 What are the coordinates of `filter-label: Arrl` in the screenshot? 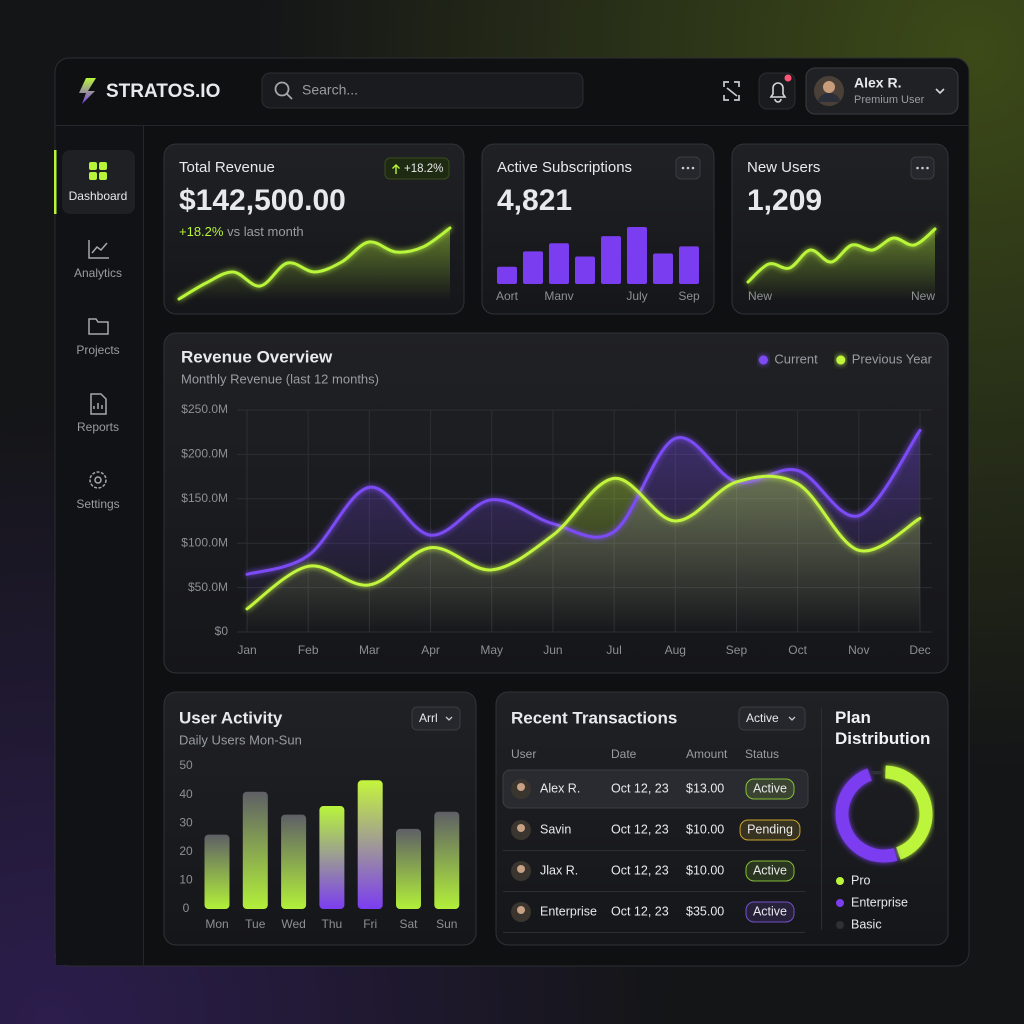 It's located at (428, 718).